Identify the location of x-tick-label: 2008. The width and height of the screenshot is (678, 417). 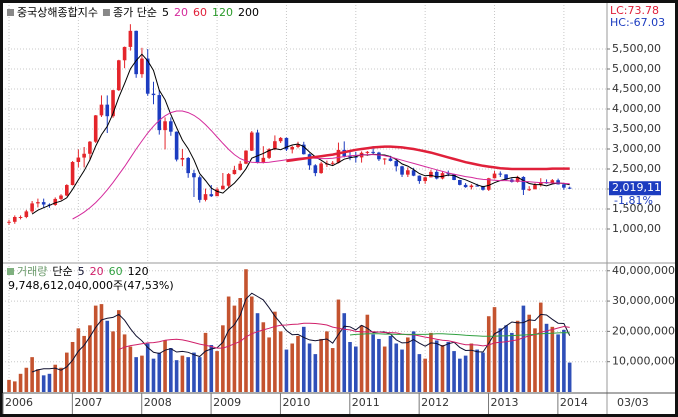
(158, 402).